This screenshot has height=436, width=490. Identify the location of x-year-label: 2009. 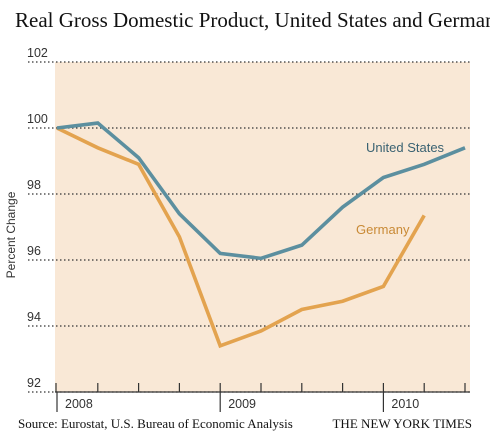
(242, 404).